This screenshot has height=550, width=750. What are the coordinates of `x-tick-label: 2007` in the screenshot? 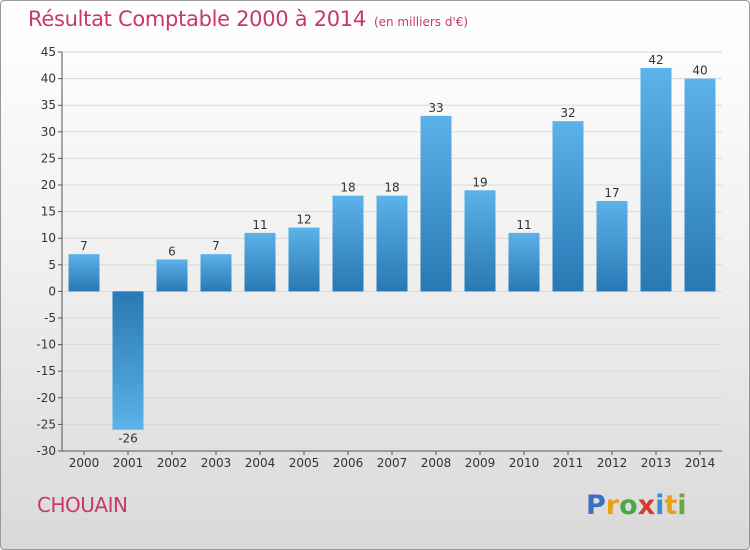 It's located at (392, 463).